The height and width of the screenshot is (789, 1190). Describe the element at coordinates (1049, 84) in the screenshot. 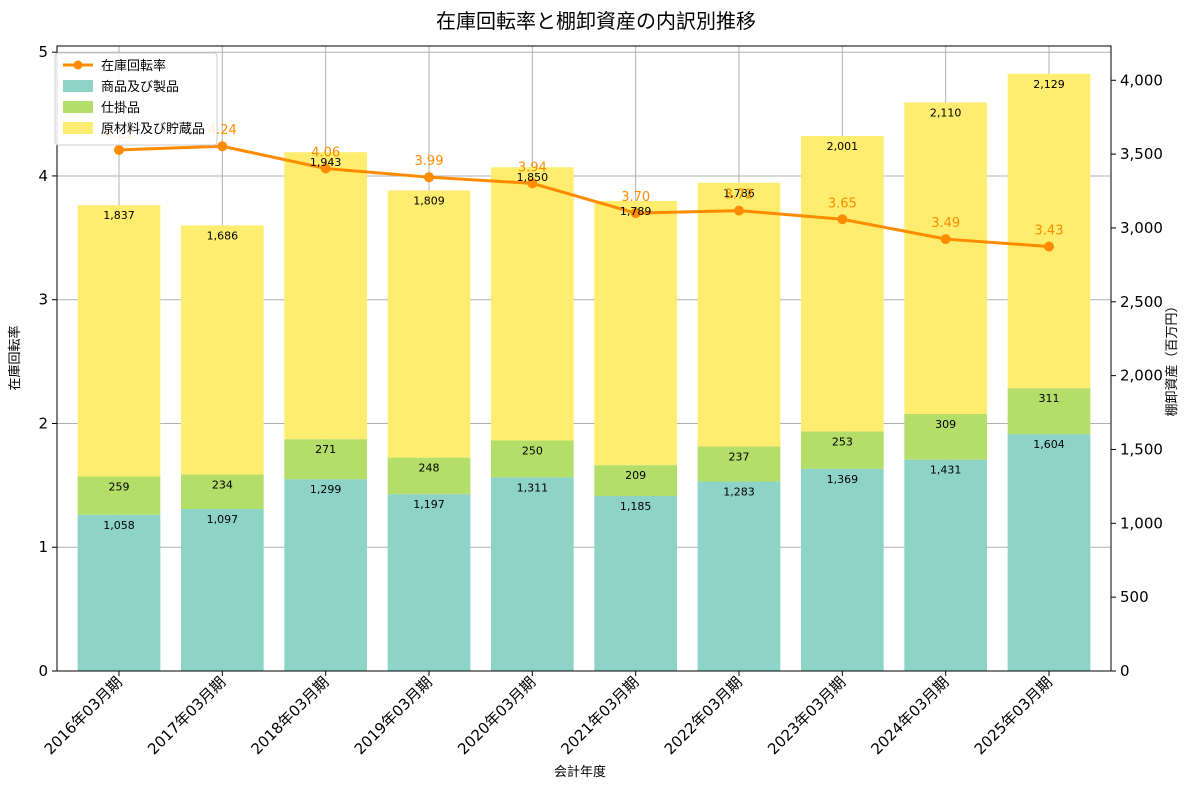

I see `bar-value-label: 2,129` at that location.